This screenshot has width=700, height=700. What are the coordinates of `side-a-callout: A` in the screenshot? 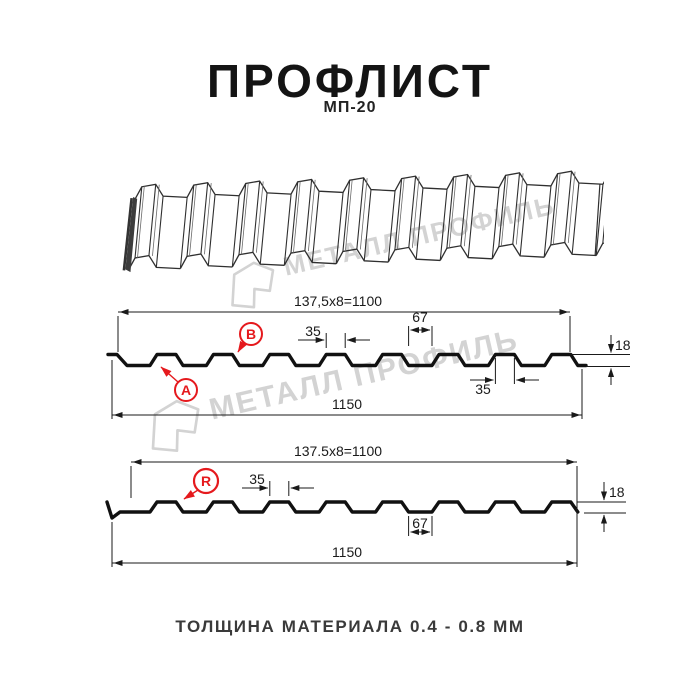 It's located at (179, 384).